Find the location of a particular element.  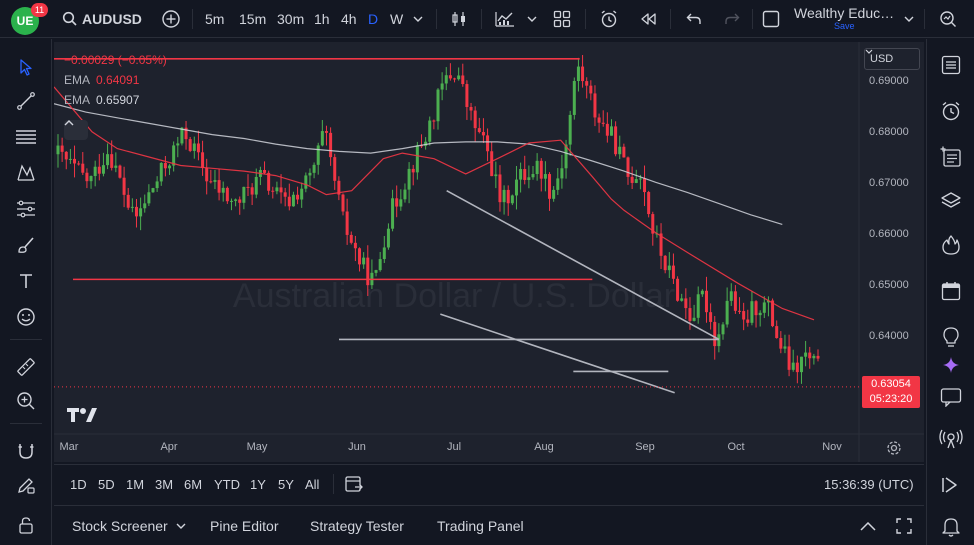

currency-selector: USD is located at coordinates (892, 59).